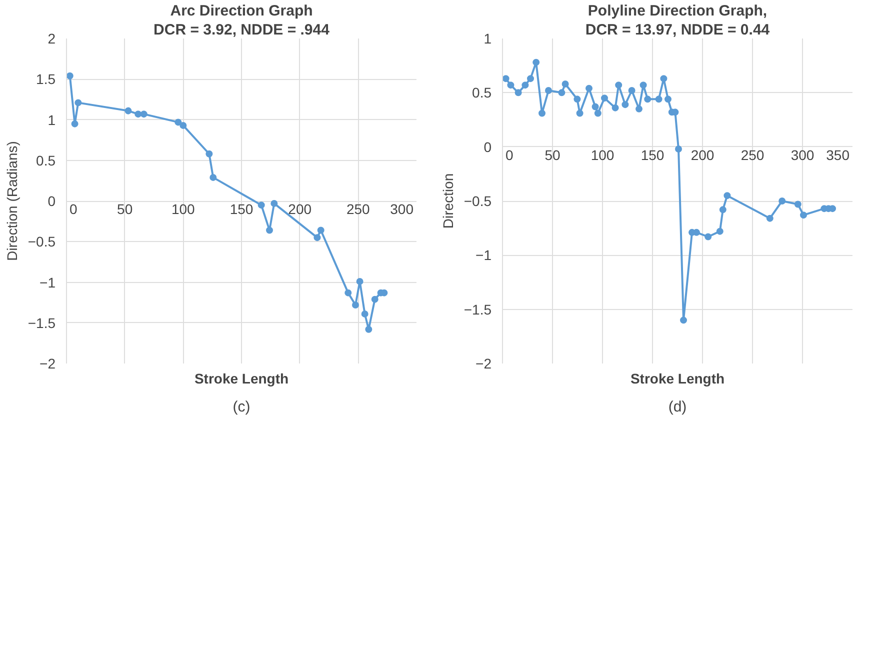 This screenshot has width=883, height=662. What do you see at coordinates (678, 11) in the screenshot?
I see `chart-title: Polyline Direction Graph,` at bounding box center [678, 11].